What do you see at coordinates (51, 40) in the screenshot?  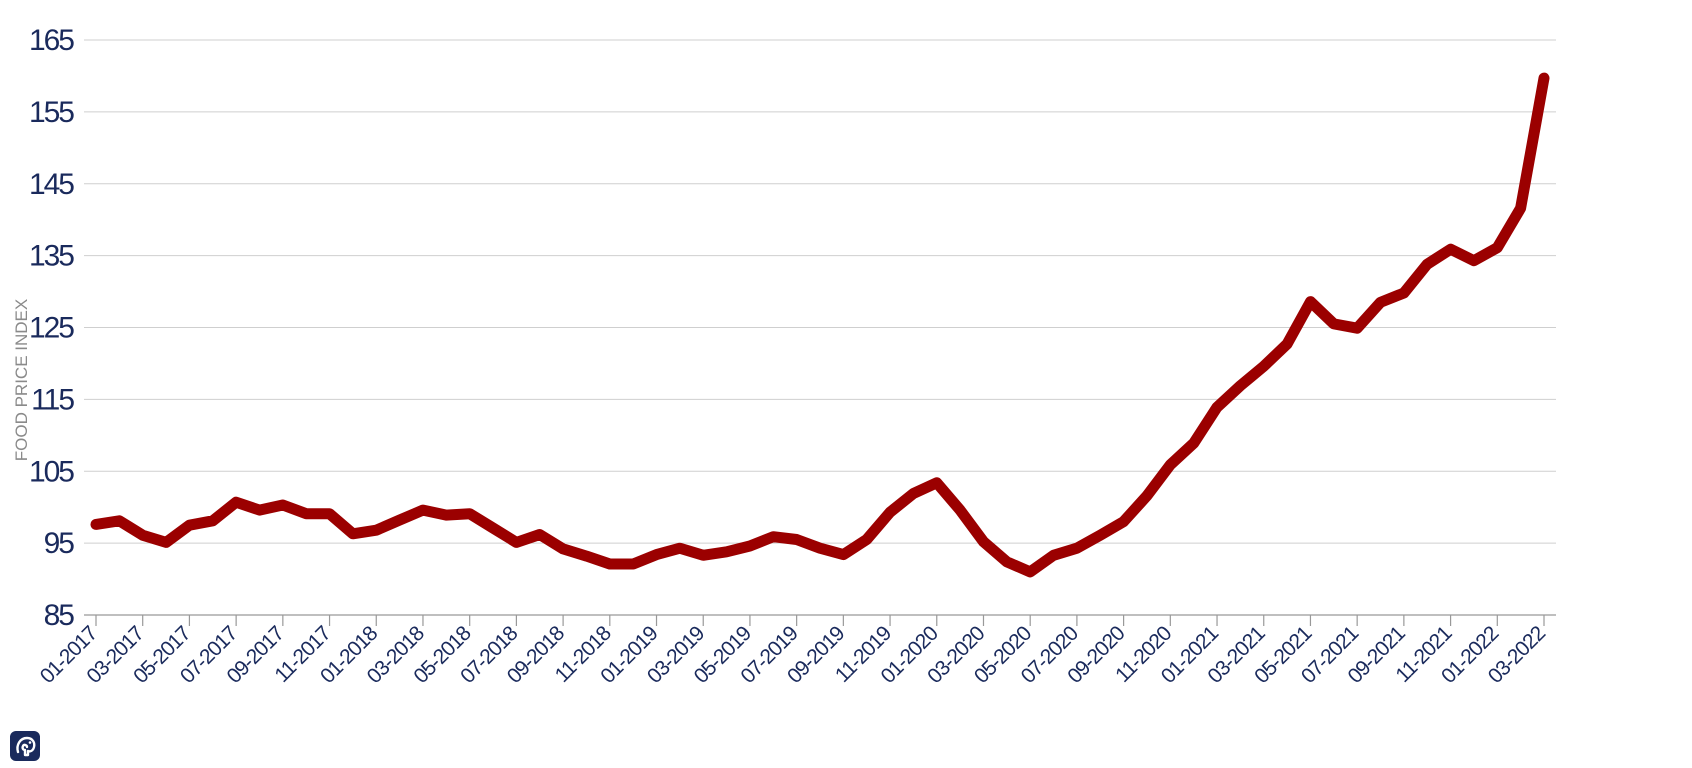 I see `y-tick-label: 165` at bounding box center [51, 40].